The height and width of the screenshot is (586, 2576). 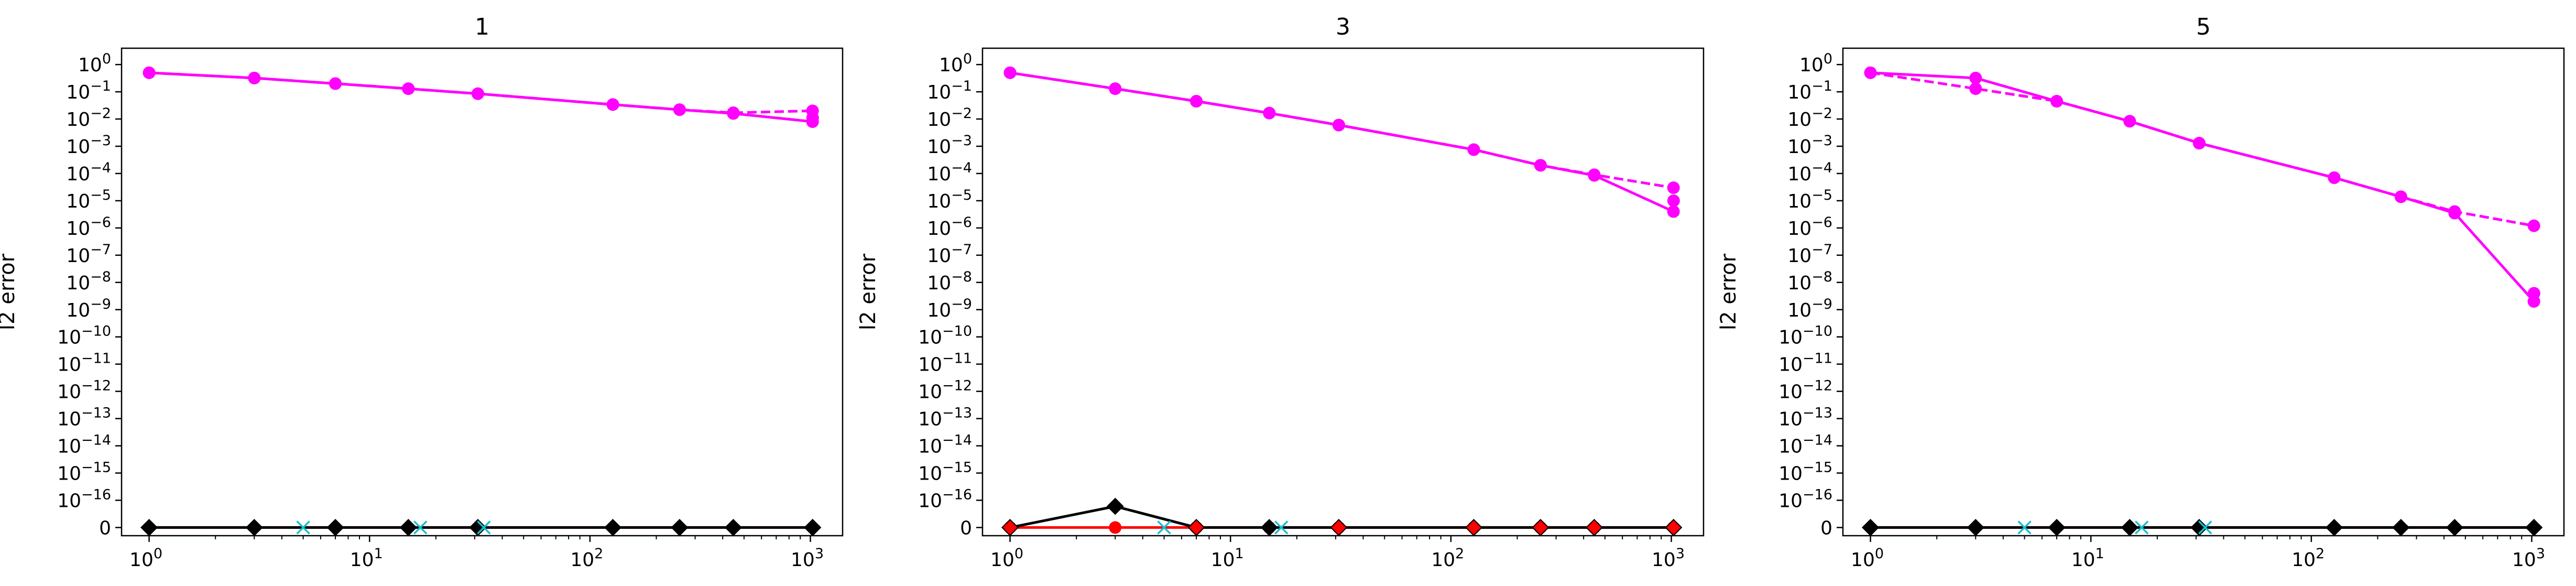 I want to click on y-tick-label: 10⁻¹⁴, so click(x=945, y=445).